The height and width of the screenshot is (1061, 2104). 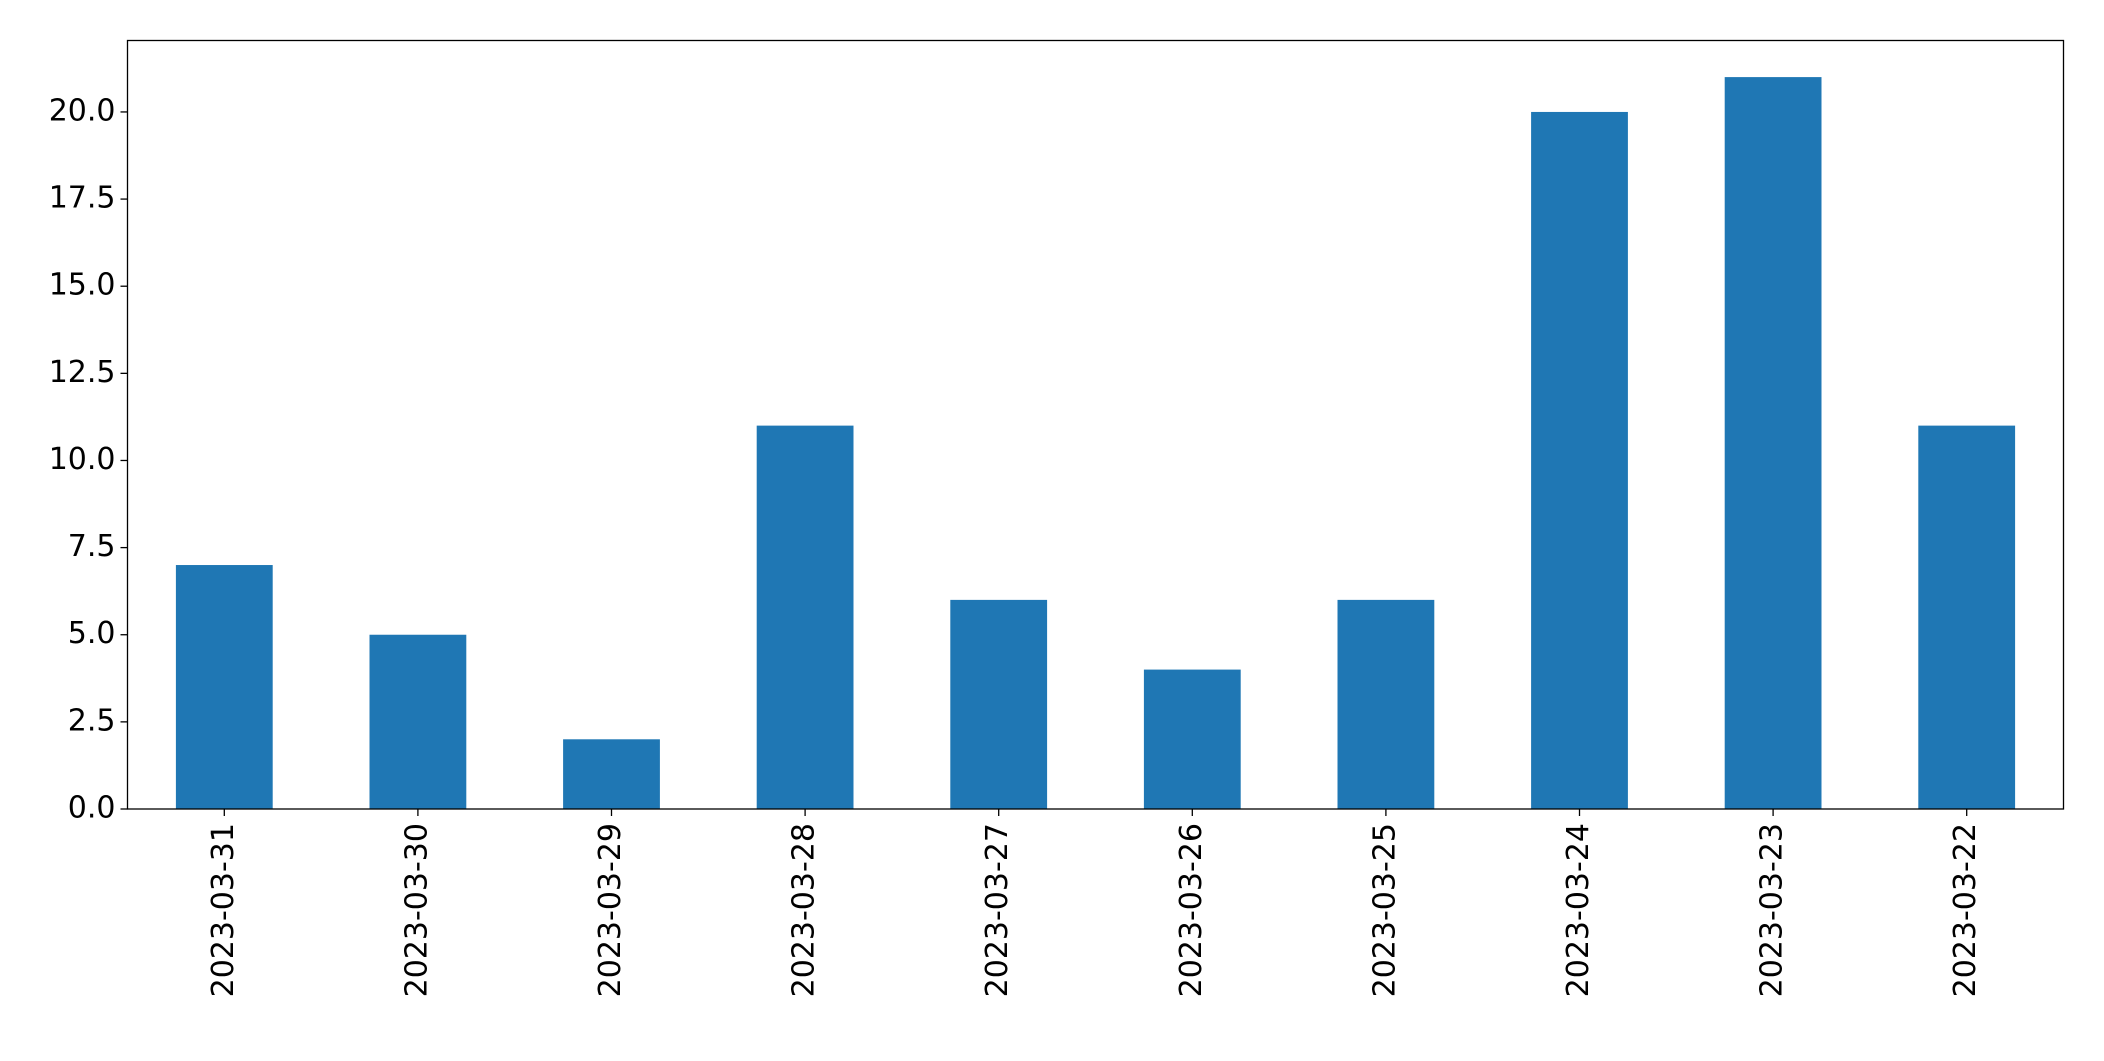 What do you see at coordinates (997, 910) in the screenshot?
I see `x-tick-label: 2023-03-27` at bounding box center [997, 910].